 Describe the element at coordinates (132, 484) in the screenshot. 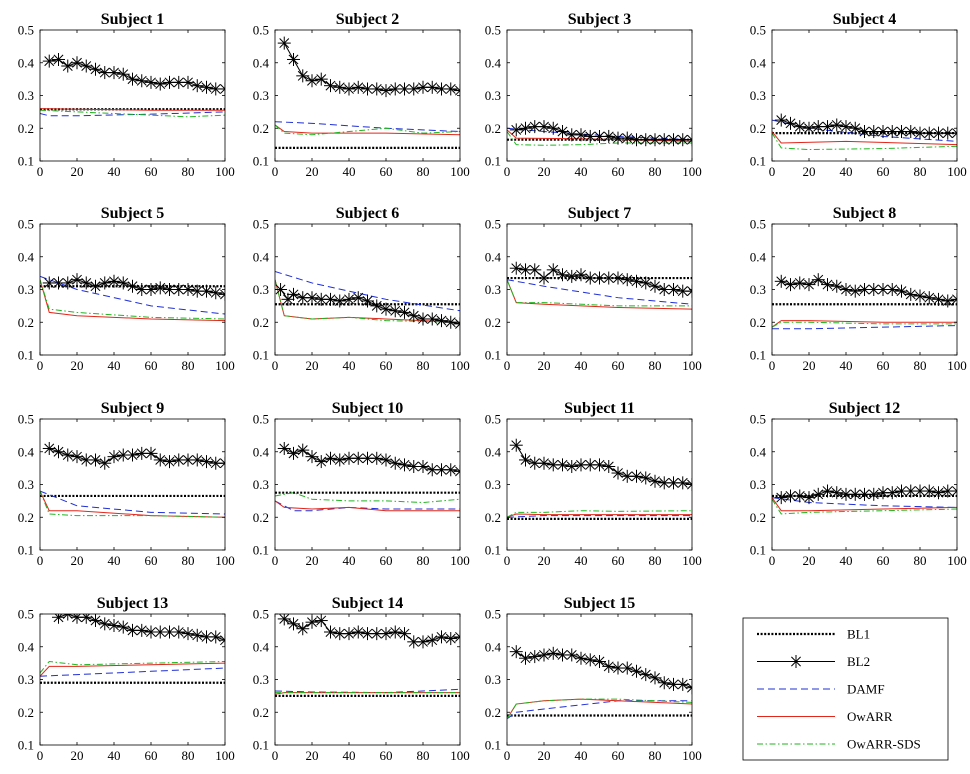

I see `axes-box` at that location.